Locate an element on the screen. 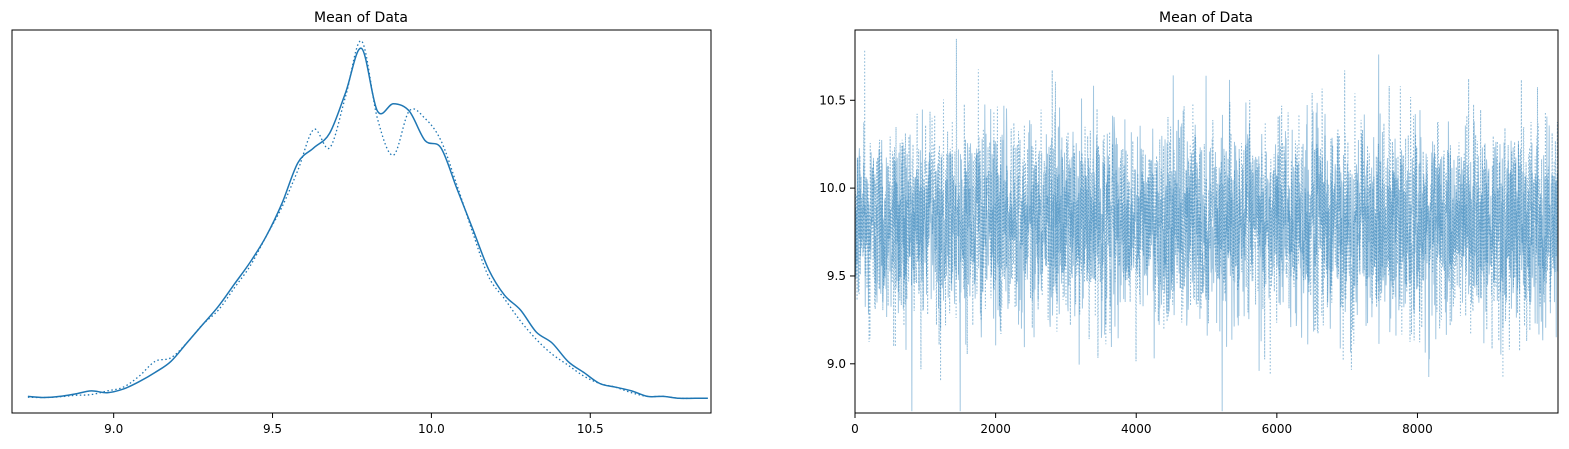 The image size is (1569, 449). trace-x-axis: 0 2000 4000 6000 8000 is located at coordinates (1142, 424).